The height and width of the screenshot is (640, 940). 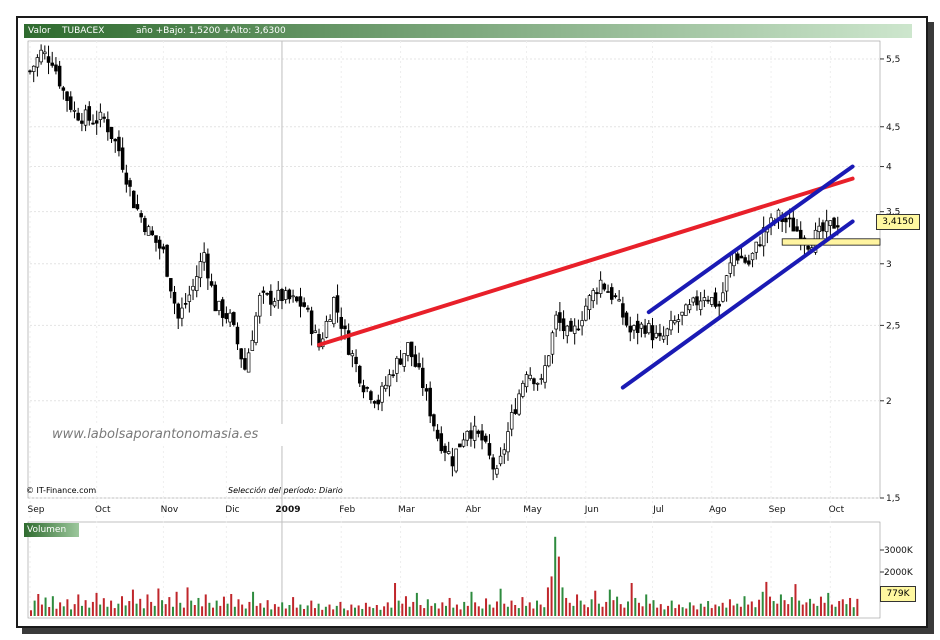 I want to click on watermark-url: www.labolsaporantonomasia.es, so click(x=168, y=435).